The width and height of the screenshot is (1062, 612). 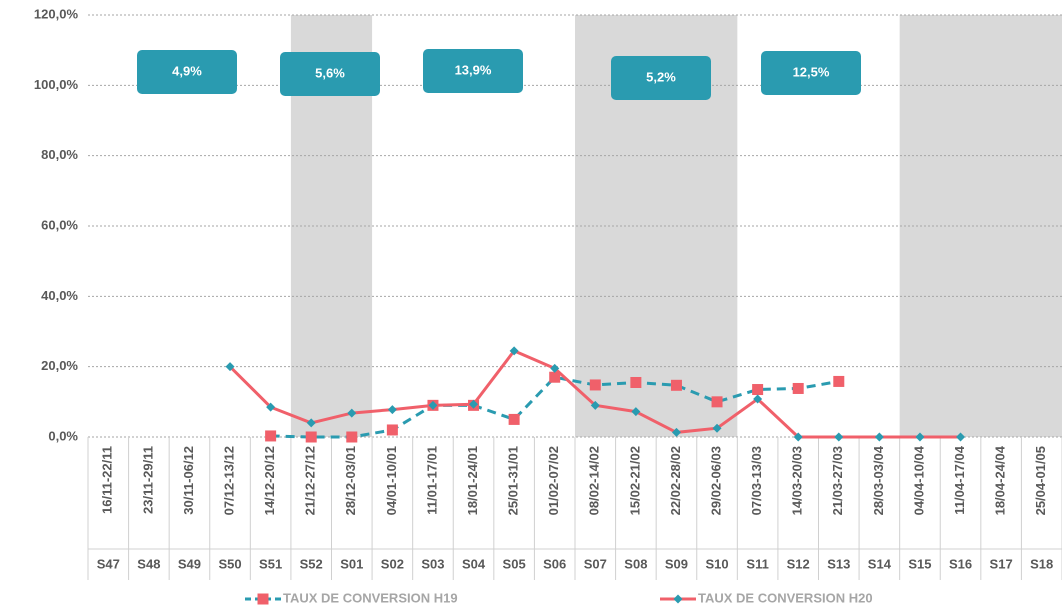 What do you see at coordinates (189, 563) in the screenshot?
I see `week-label: S49` at bounding box center [189, 563].